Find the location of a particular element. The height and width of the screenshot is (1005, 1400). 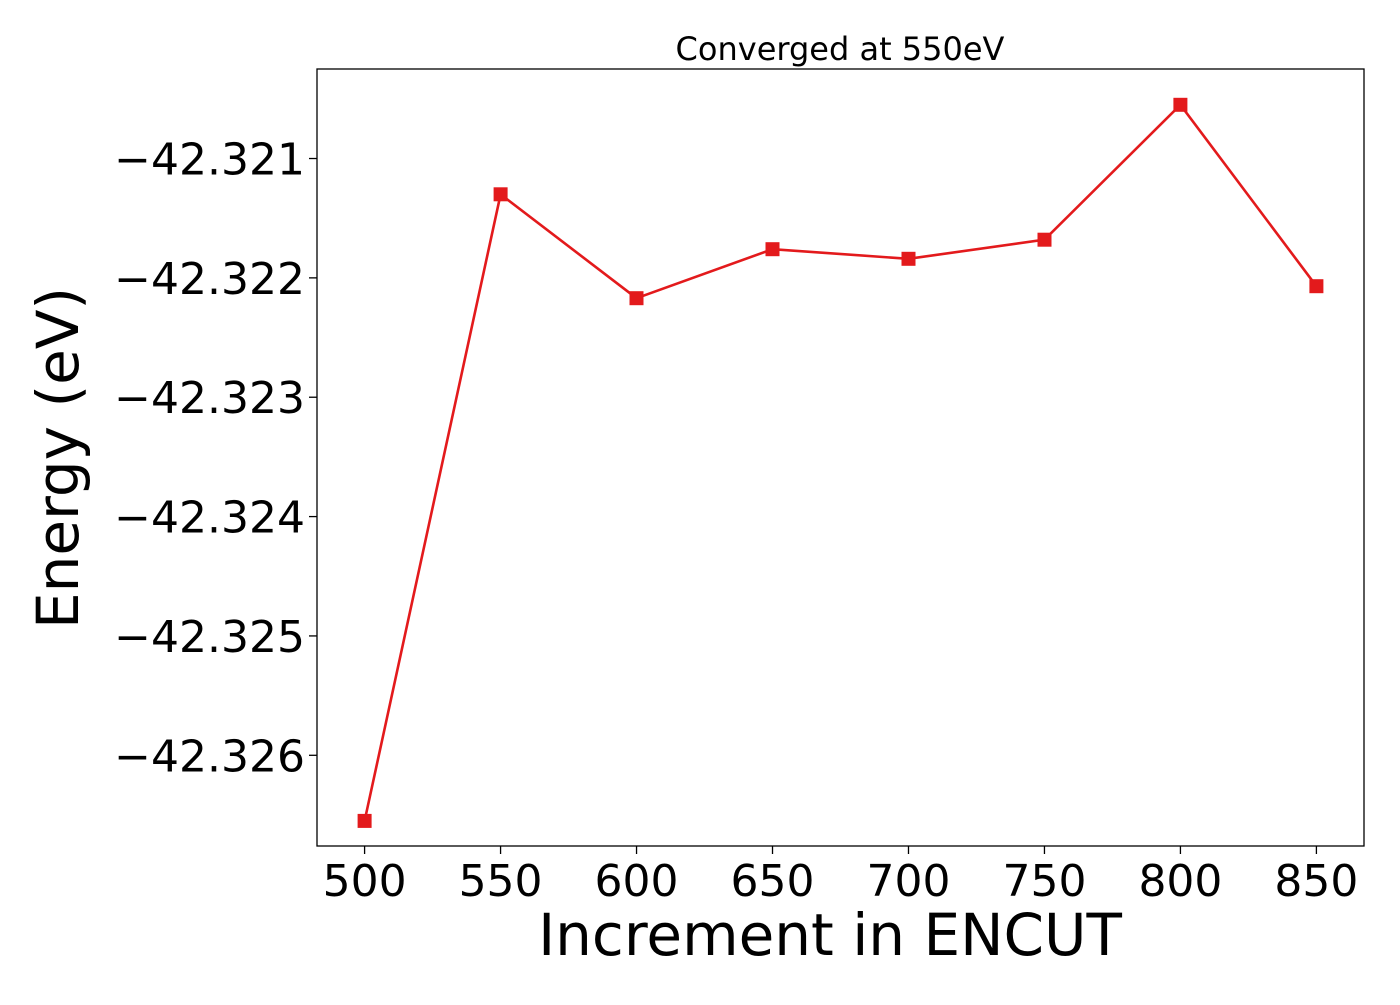

x-tick-label: 550 is located at coordinates (501, 881).